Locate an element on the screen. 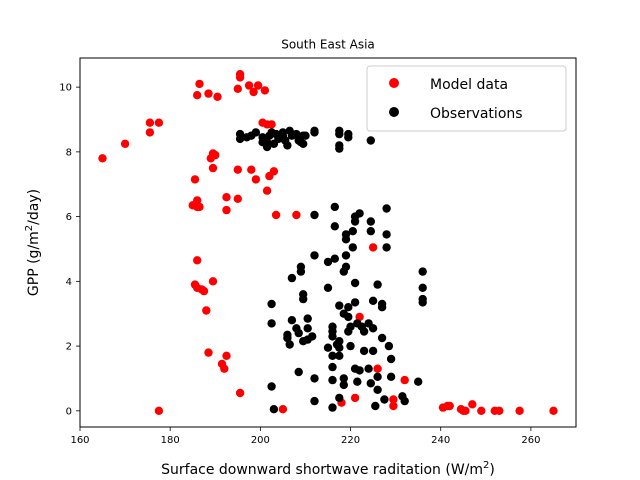 The height and width of the screenshot is (480, 640). y-tick-label: 10 is located at coordinates (65, 88).